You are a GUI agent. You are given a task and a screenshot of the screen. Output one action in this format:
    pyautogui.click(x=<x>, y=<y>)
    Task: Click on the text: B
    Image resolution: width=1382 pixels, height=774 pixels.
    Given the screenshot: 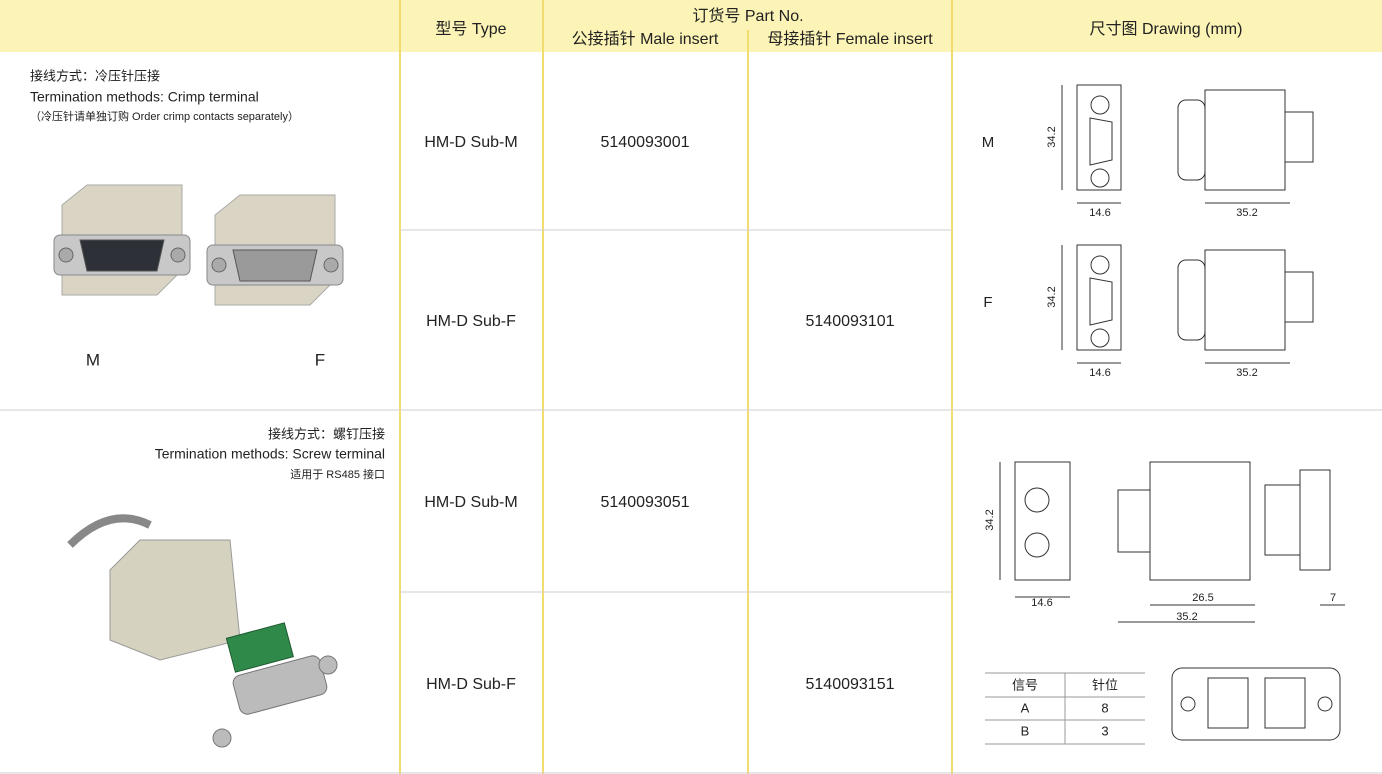 What is the action you would take?
    pyautogui.click(x=1025, y=730)
    